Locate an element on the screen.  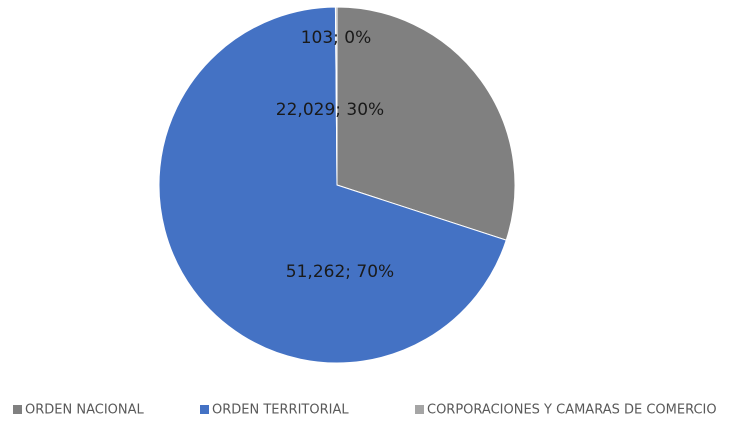
data-label: 22,029; 30% is located at coordinates (330, 110).